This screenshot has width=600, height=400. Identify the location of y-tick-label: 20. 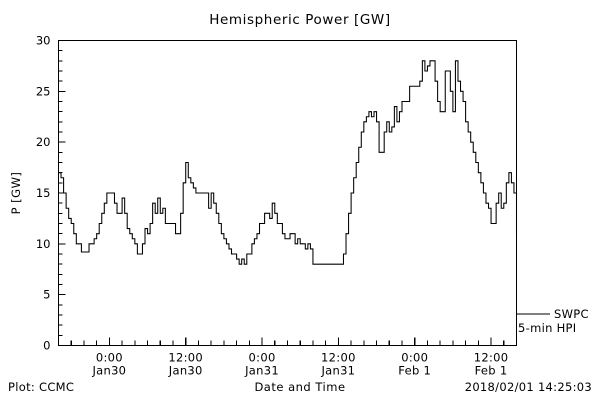
(43, 142).